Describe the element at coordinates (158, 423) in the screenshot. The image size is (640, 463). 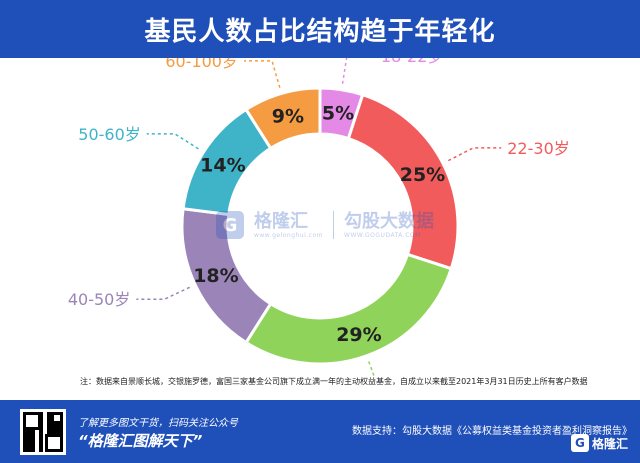
I see `follow-text: 了解更多图文干货，扫码关注公众号` at that location.